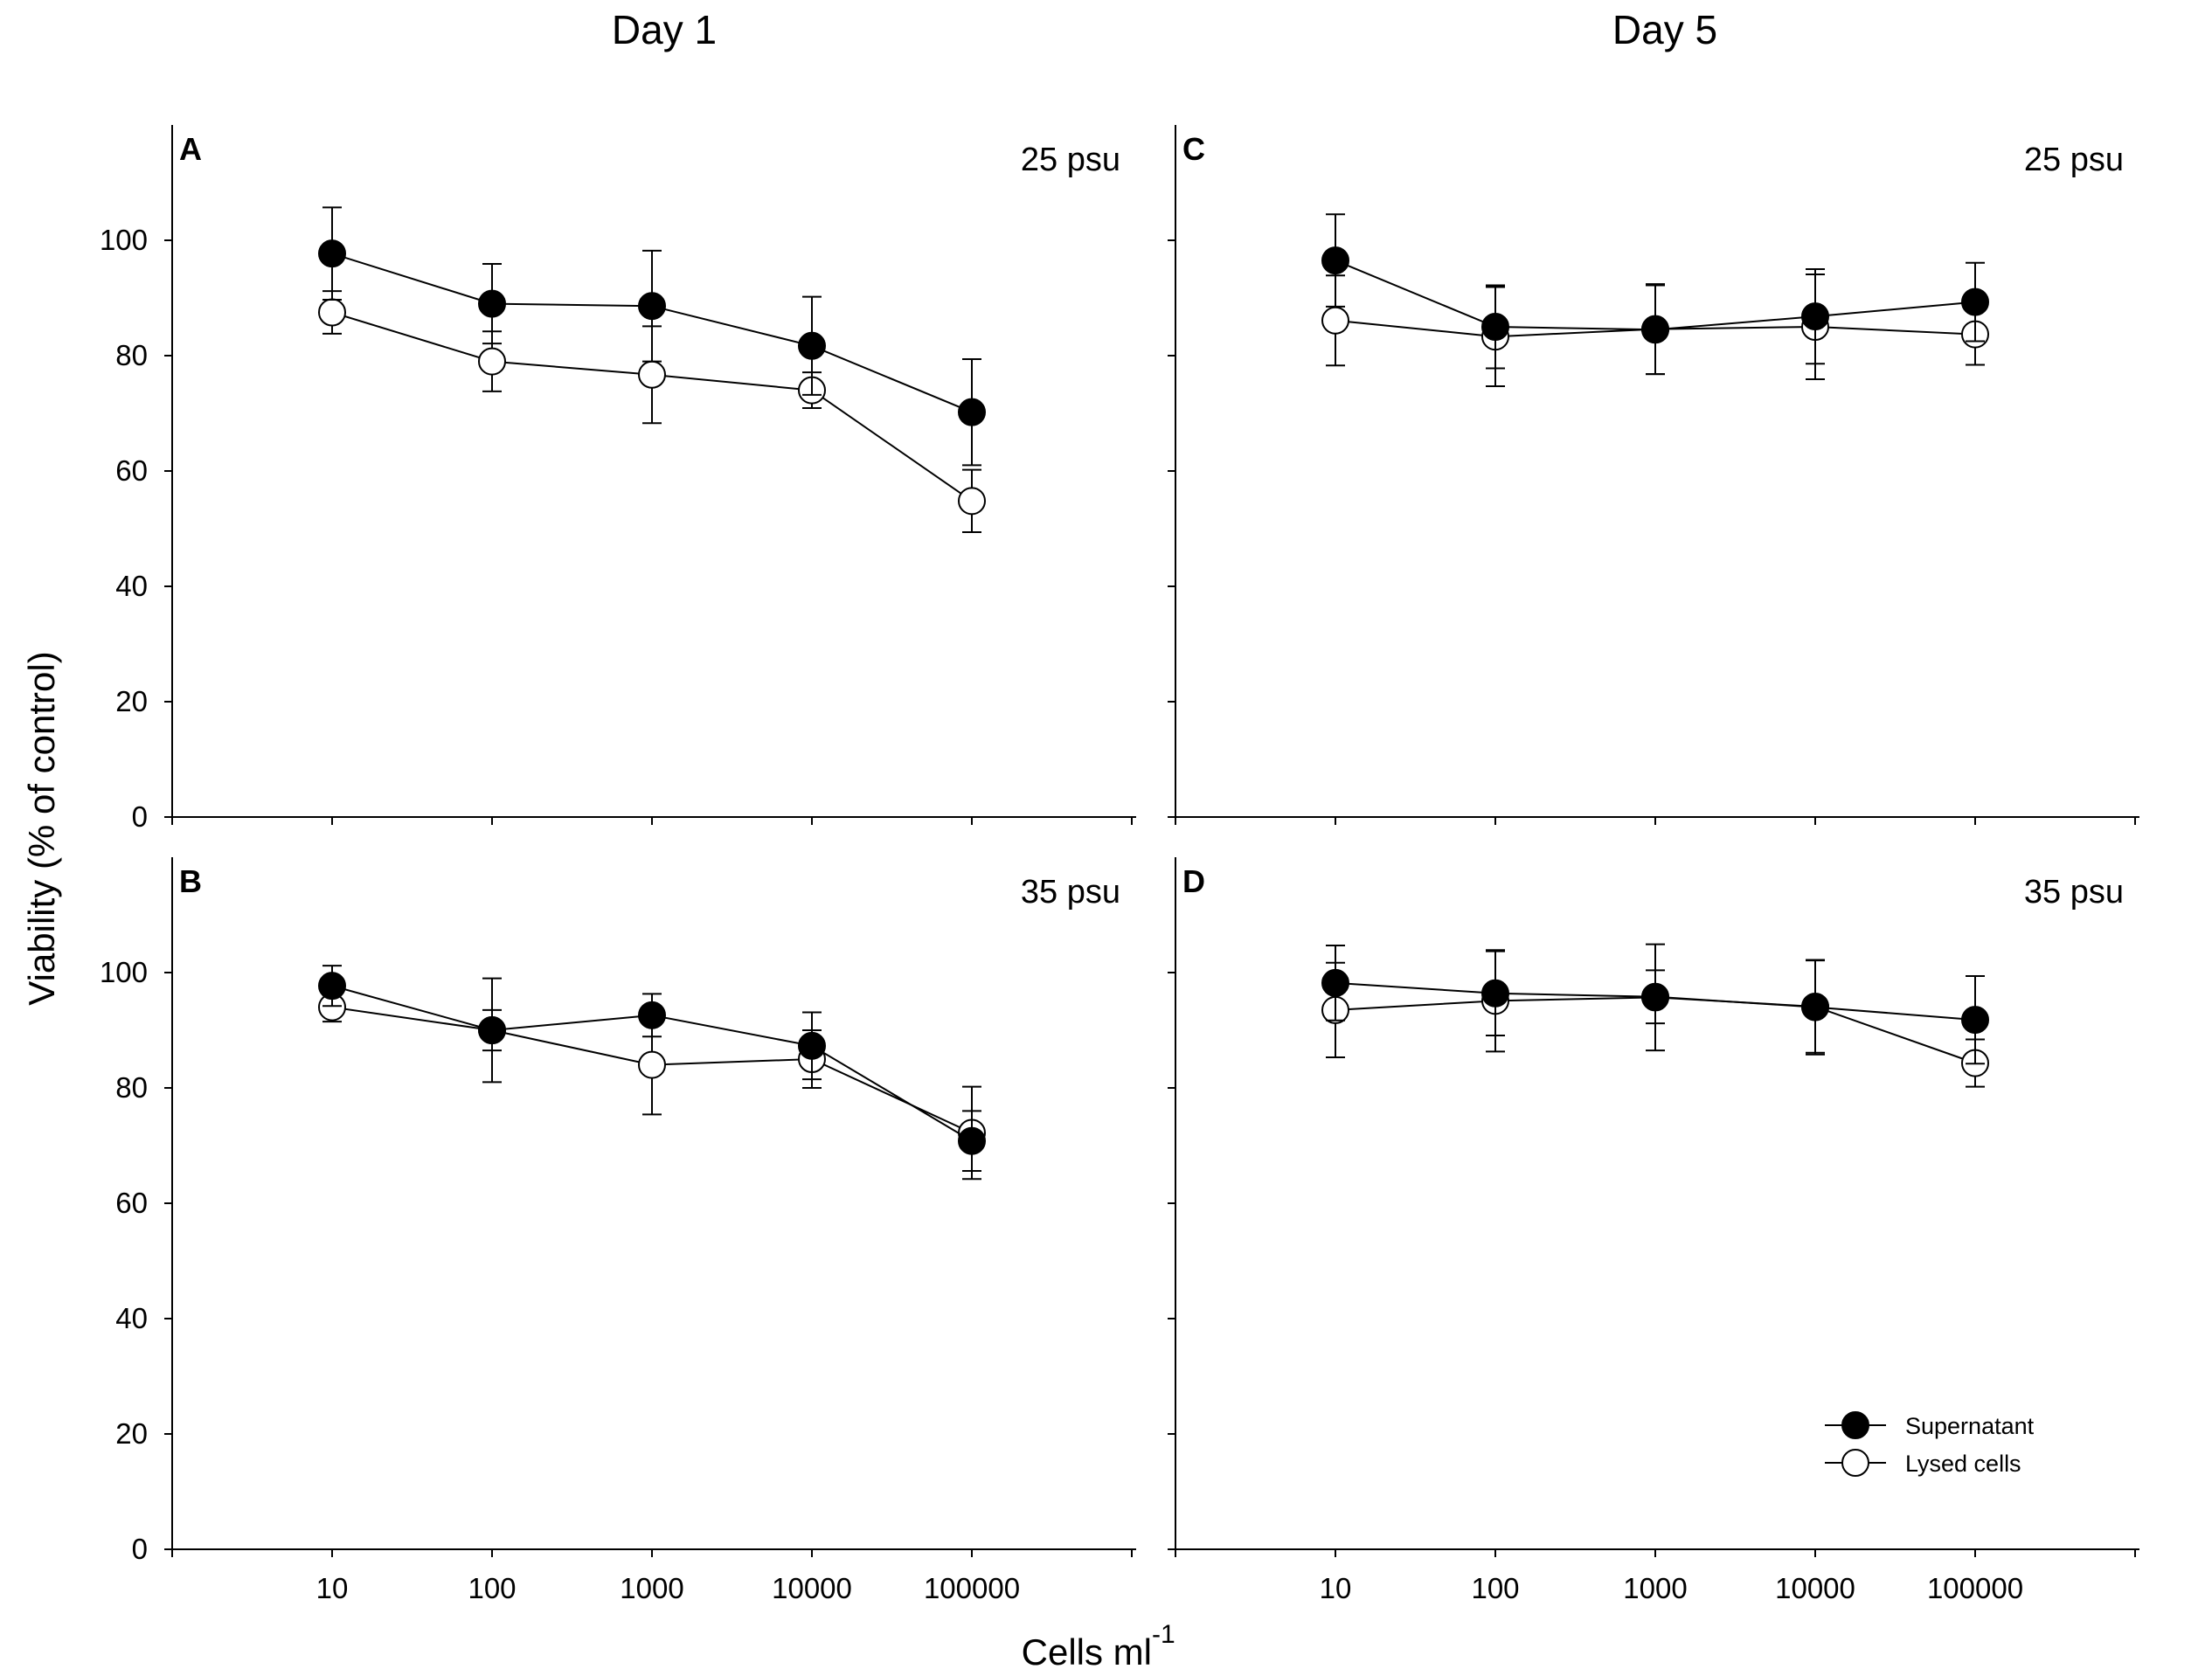  Describe the element at coordinates (131, 1203) in the screenshot. I see `panel-b-y-tick-label: 60` at that location.